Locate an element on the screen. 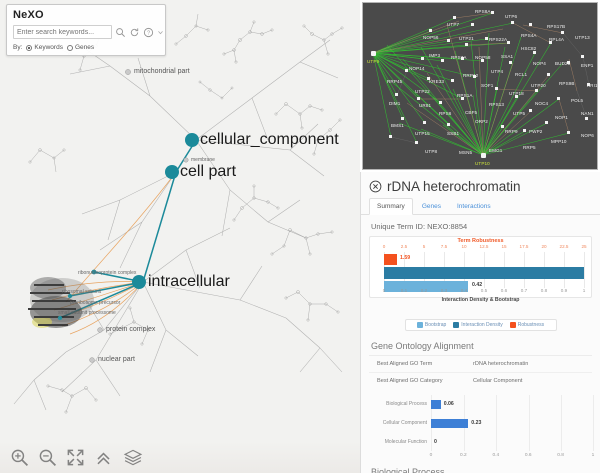  search-by-label: By: is located at coordinates (18, 47).